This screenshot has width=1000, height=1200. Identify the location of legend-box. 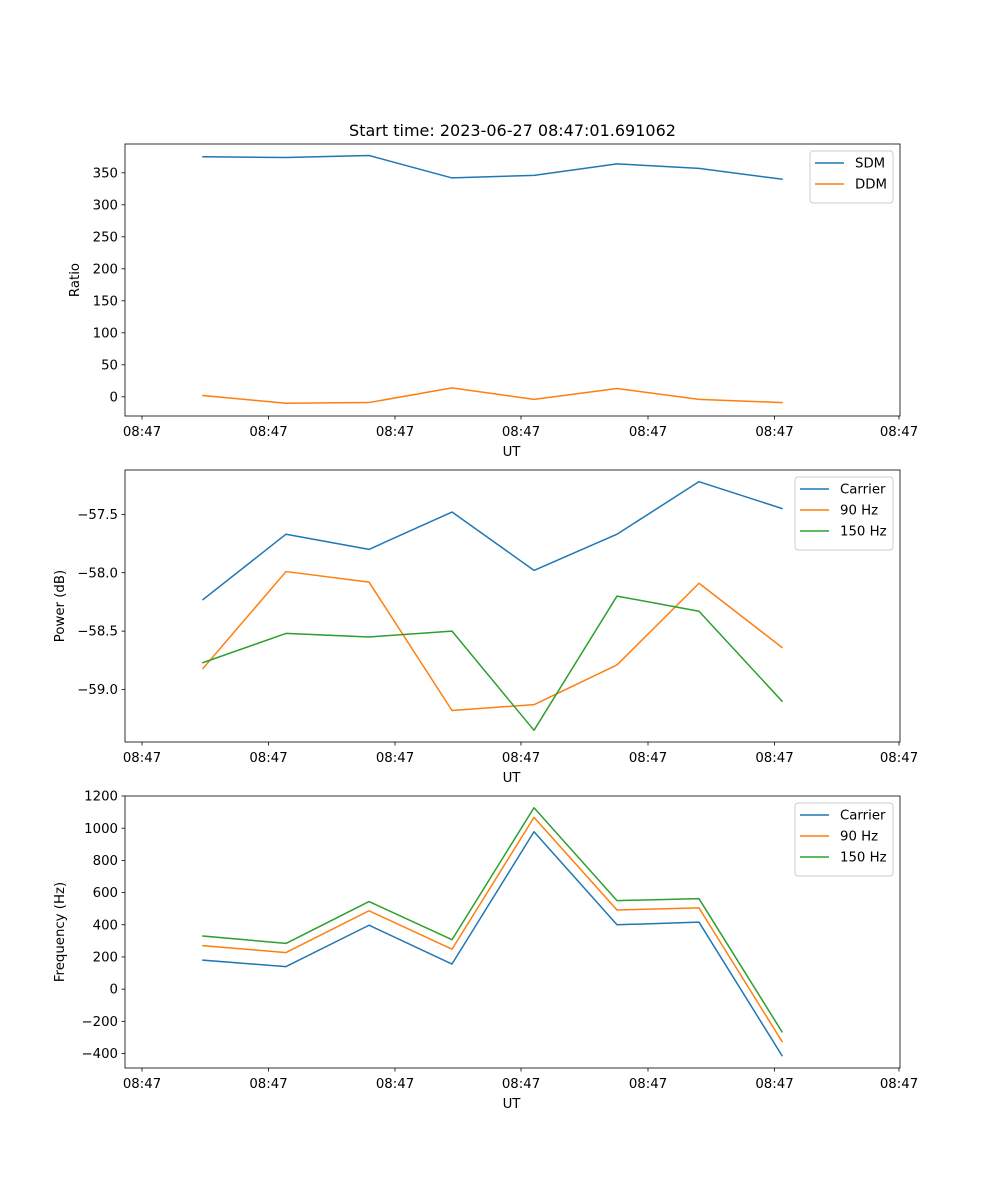
(851, 177).